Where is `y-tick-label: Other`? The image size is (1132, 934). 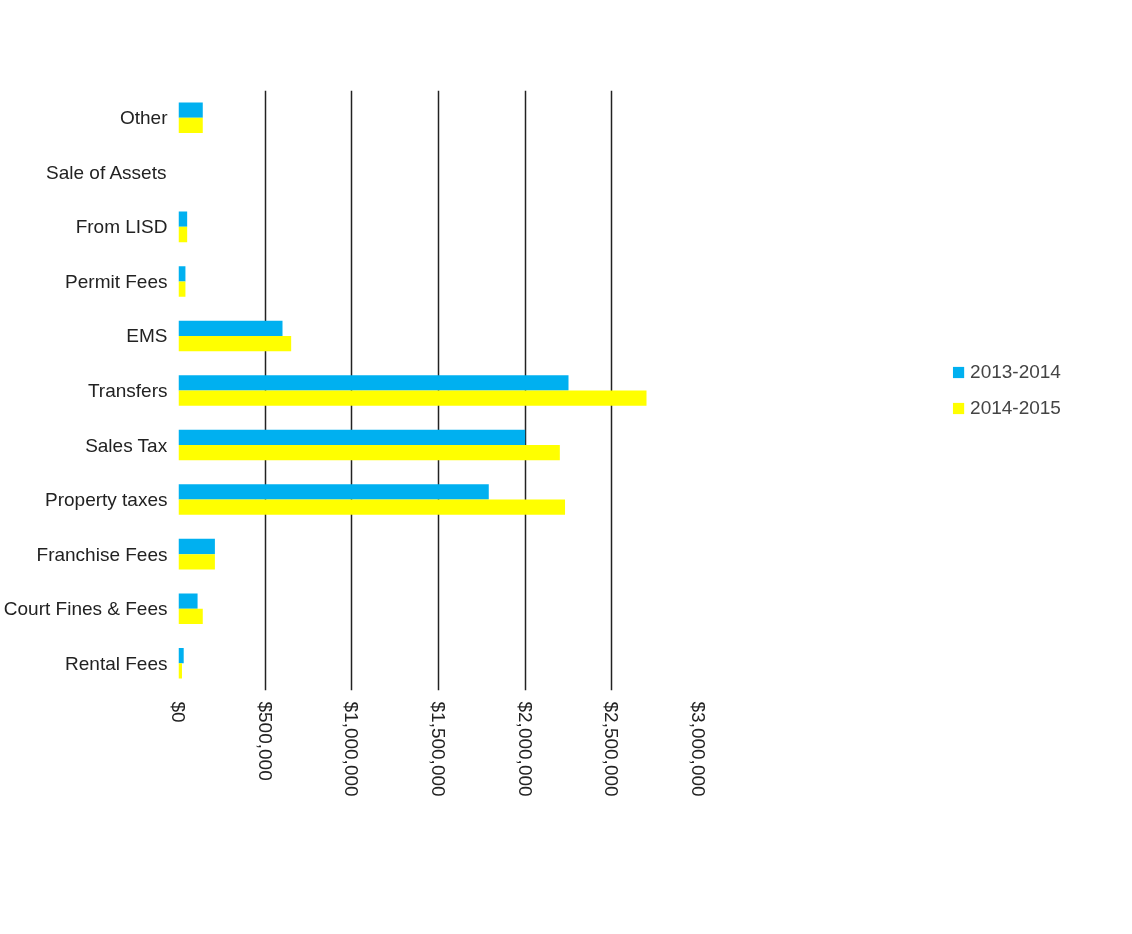 y-tick-label: Other is located at coordinates (144, 118).